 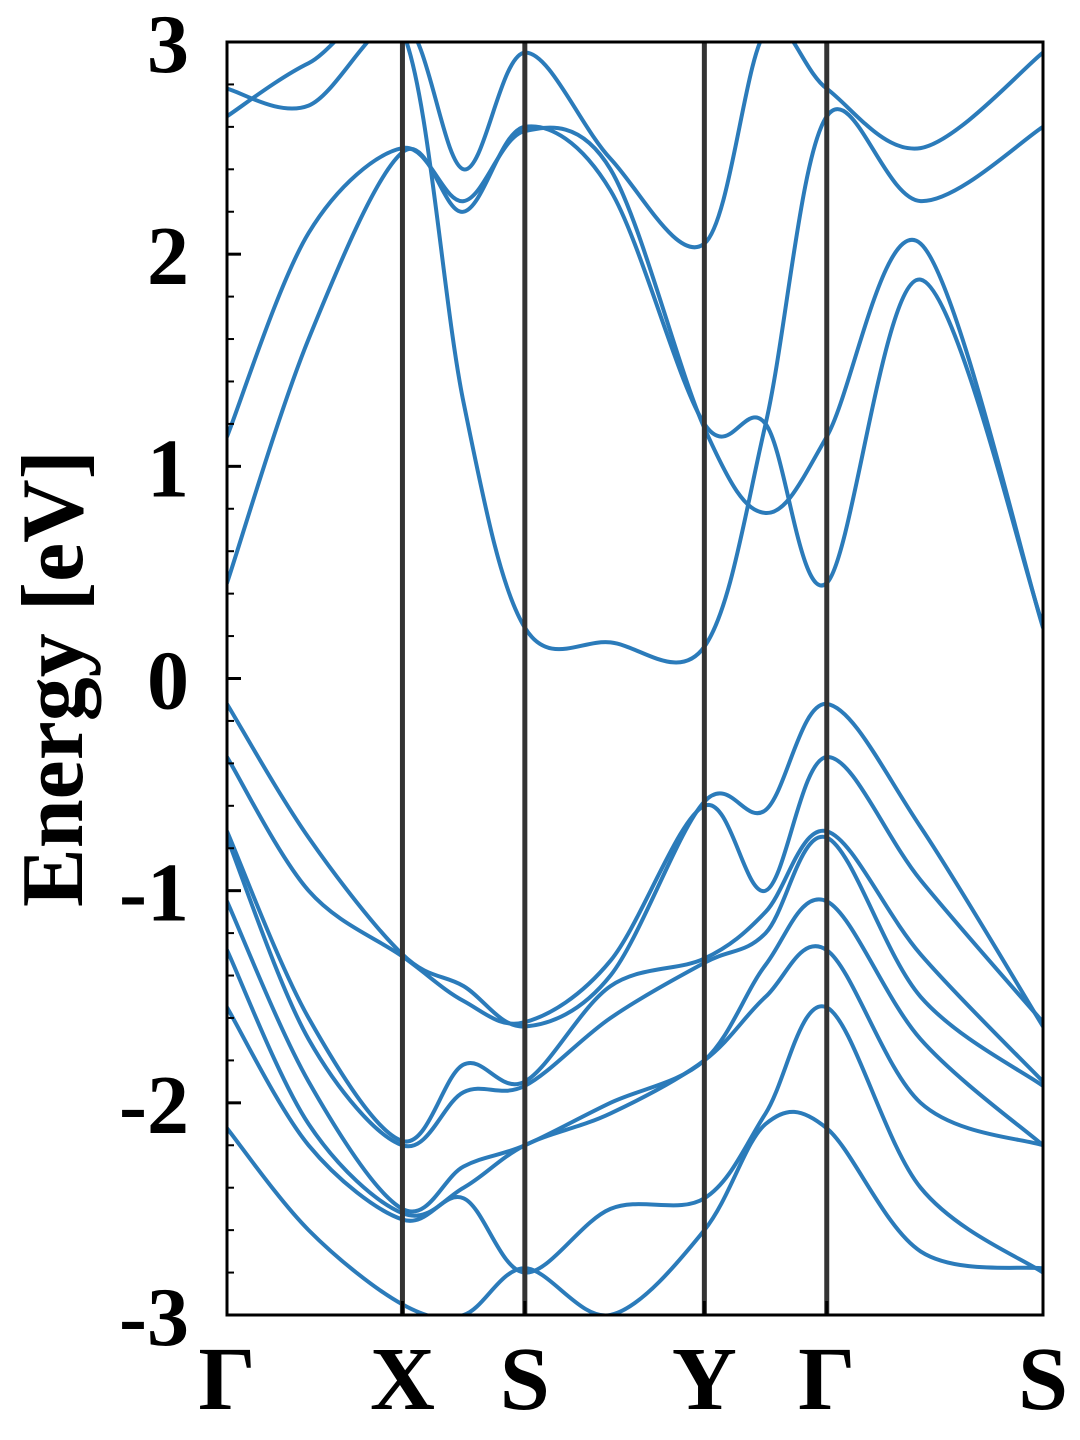 What do you see at coordinates (154, 893) in the screenshot?
I see `y-tick-label: -1` at bounding box center [154, 893].